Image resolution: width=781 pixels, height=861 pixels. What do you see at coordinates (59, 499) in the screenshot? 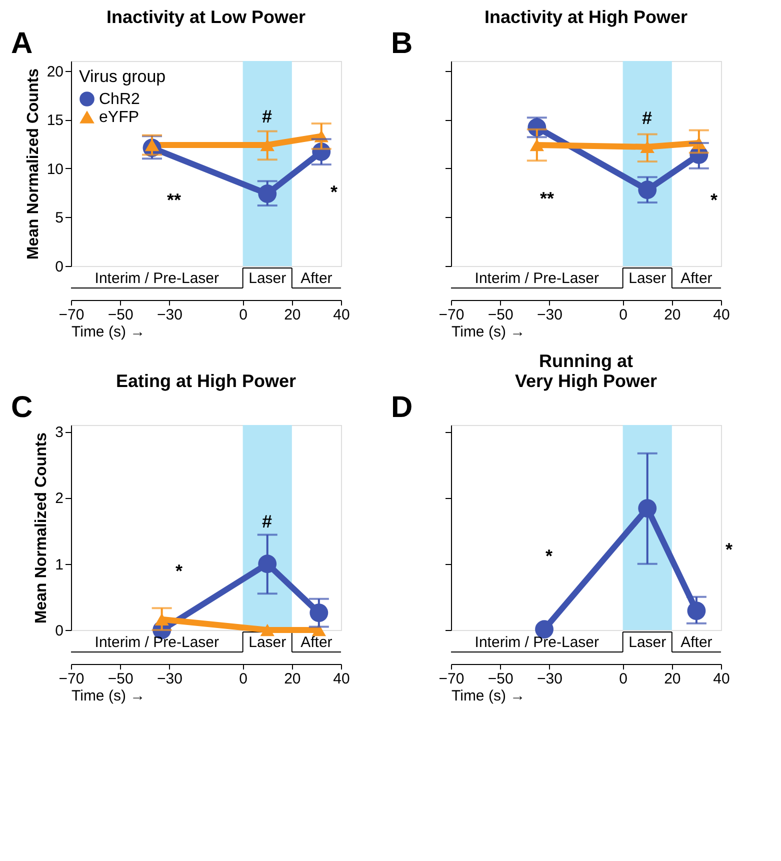
I see `y-tick-label: 2` at bounding box center [59, 499].